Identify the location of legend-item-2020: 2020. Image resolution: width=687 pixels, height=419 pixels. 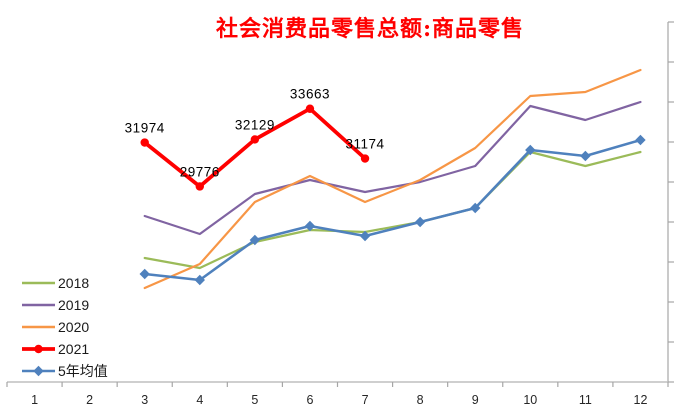
(55, 327).